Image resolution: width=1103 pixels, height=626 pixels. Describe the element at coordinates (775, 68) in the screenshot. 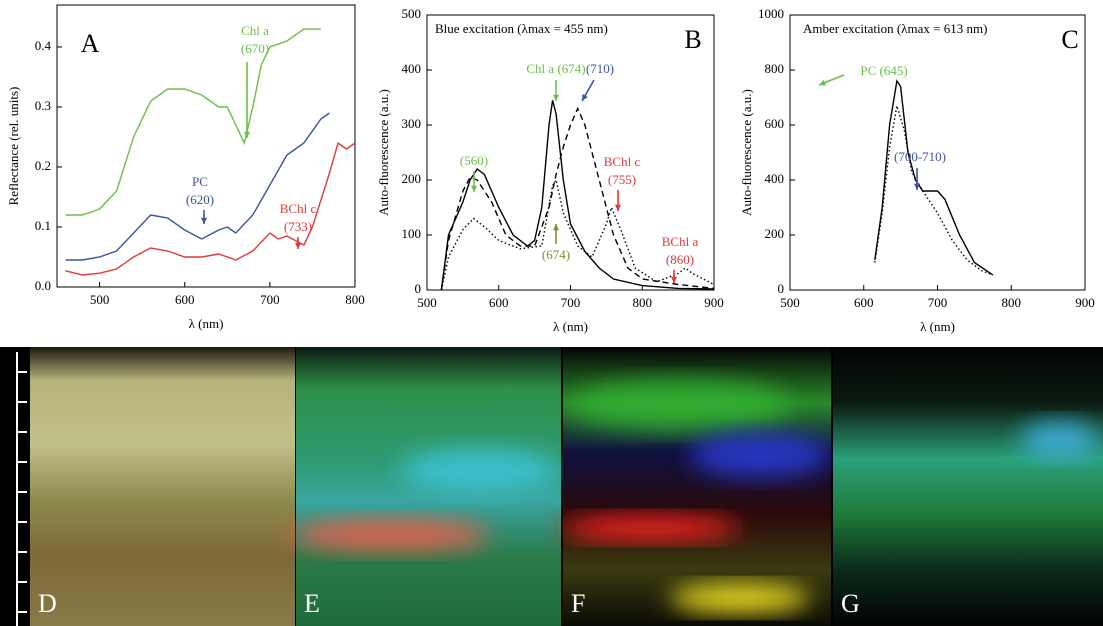

I see `y-tick-label: 800` at that location.